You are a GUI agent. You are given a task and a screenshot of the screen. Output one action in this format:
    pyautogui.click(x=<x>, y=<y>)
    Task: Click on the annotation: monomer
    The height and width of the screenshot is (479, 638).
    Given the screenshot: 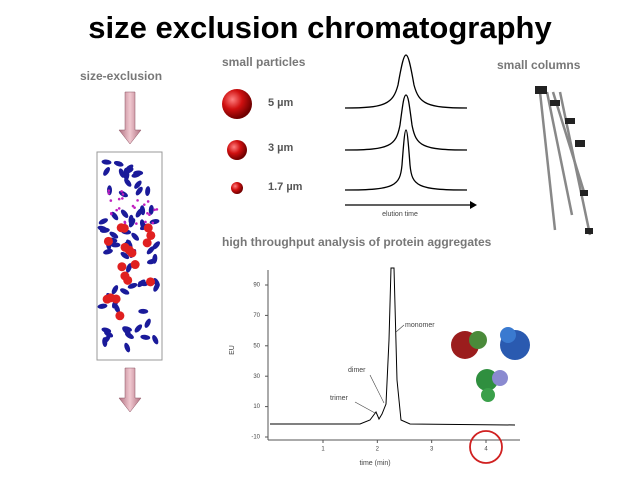 What is the action you would take?
    pyautogui.click(x=420, y=325)
    